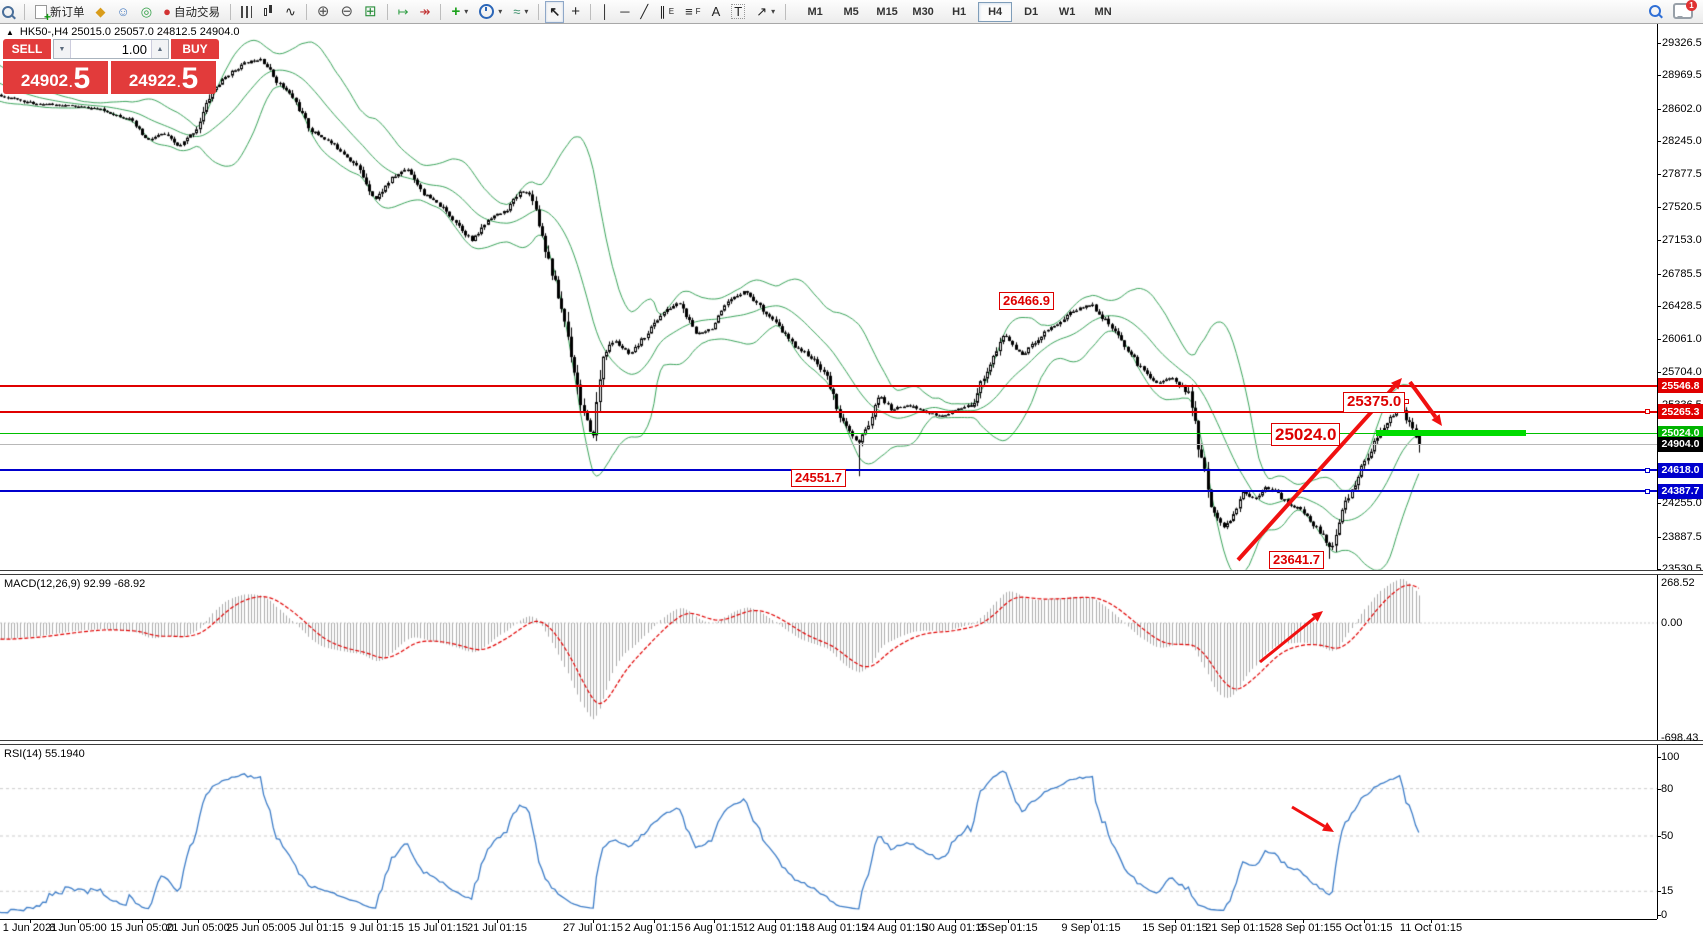 The height and width of the screenshot is (940, 1703). What do you see at coordinates (290, 12) in the screenshot?
I see `line-chart-type-button: ∿` at bounding box center [290, 12].